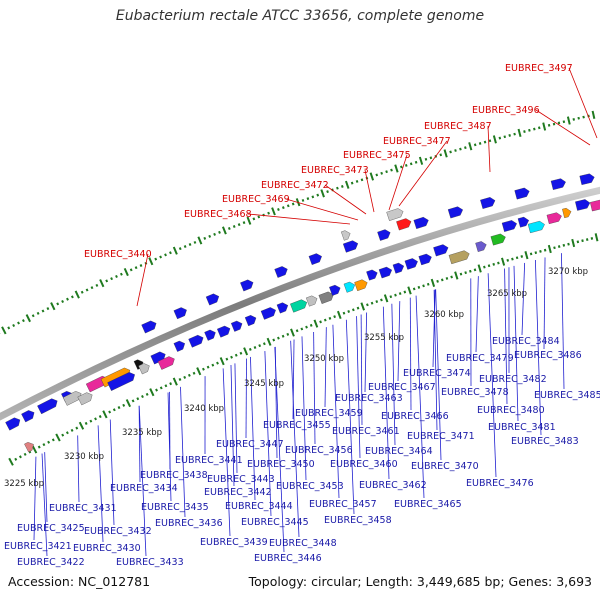 This screenshot has width=600, height=600. What do you see at coordinates (83, 508) in the screenshot?
I see `gene-label-blue: EUBREC_3431` at bounding box center [83, 508].